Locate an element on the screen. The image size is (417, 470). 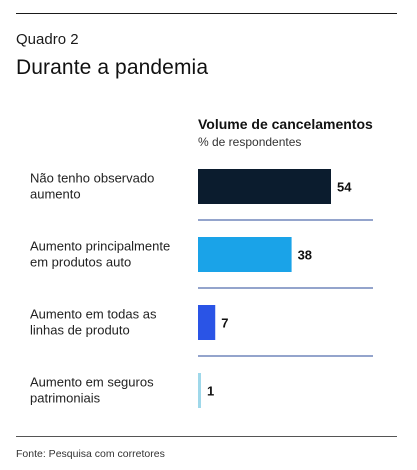
category-label-1-line-0: Aumento principalmente is located at coordinates (100, 246).